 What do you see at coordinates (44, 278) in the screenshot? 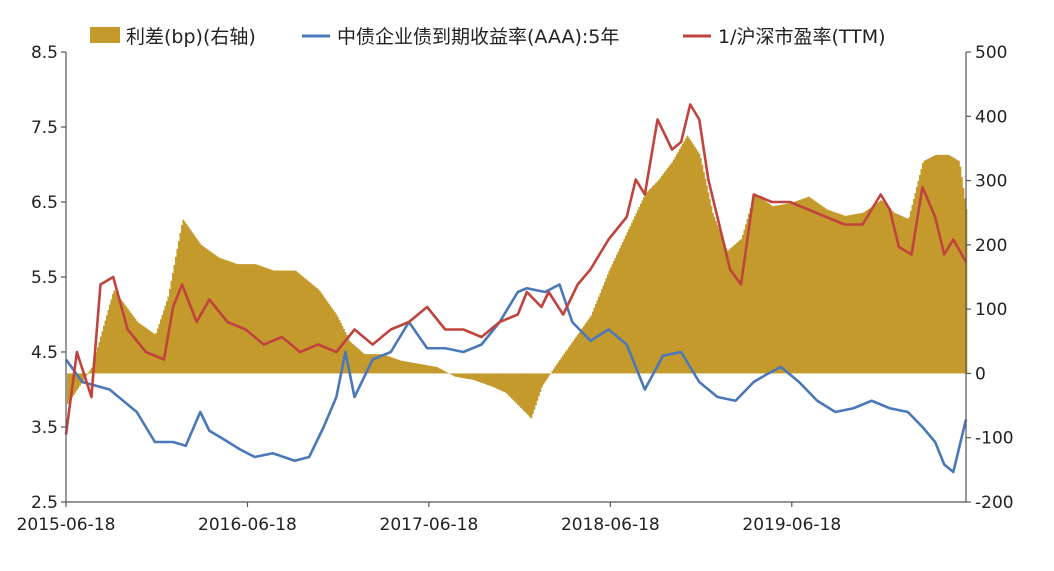
I see `left-tick-label: 5.5` at bounding box center [44, 278].